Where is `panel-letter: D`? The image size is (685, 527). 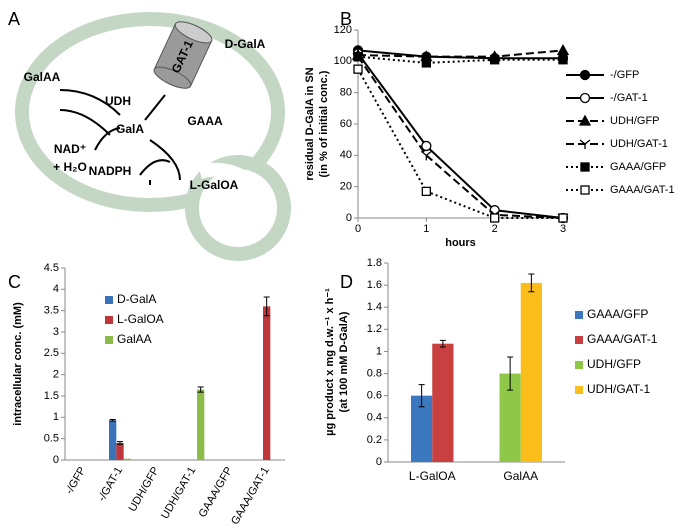
panel-letter: D is located at coordinates (346, 282).